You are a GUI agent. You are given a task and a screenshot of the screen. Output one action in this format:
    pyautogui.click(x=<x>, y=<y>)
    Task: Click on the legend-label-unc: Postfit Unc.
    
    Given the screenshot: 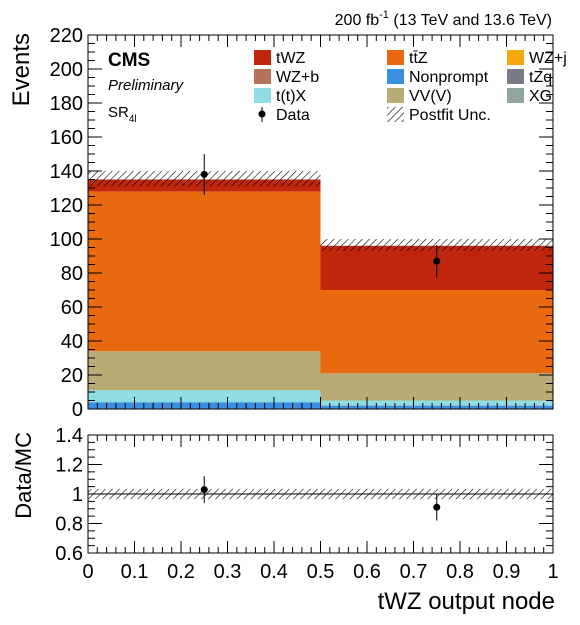 What is the action you would take?
    pyautogui.click(x=450, y=115)
    